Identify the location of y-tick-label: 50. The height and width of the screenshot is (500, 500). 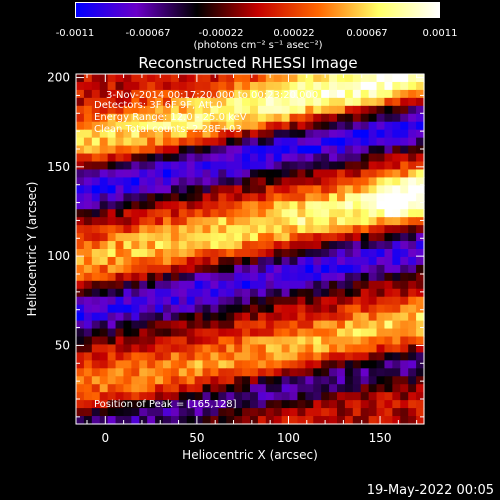
(62, 345).